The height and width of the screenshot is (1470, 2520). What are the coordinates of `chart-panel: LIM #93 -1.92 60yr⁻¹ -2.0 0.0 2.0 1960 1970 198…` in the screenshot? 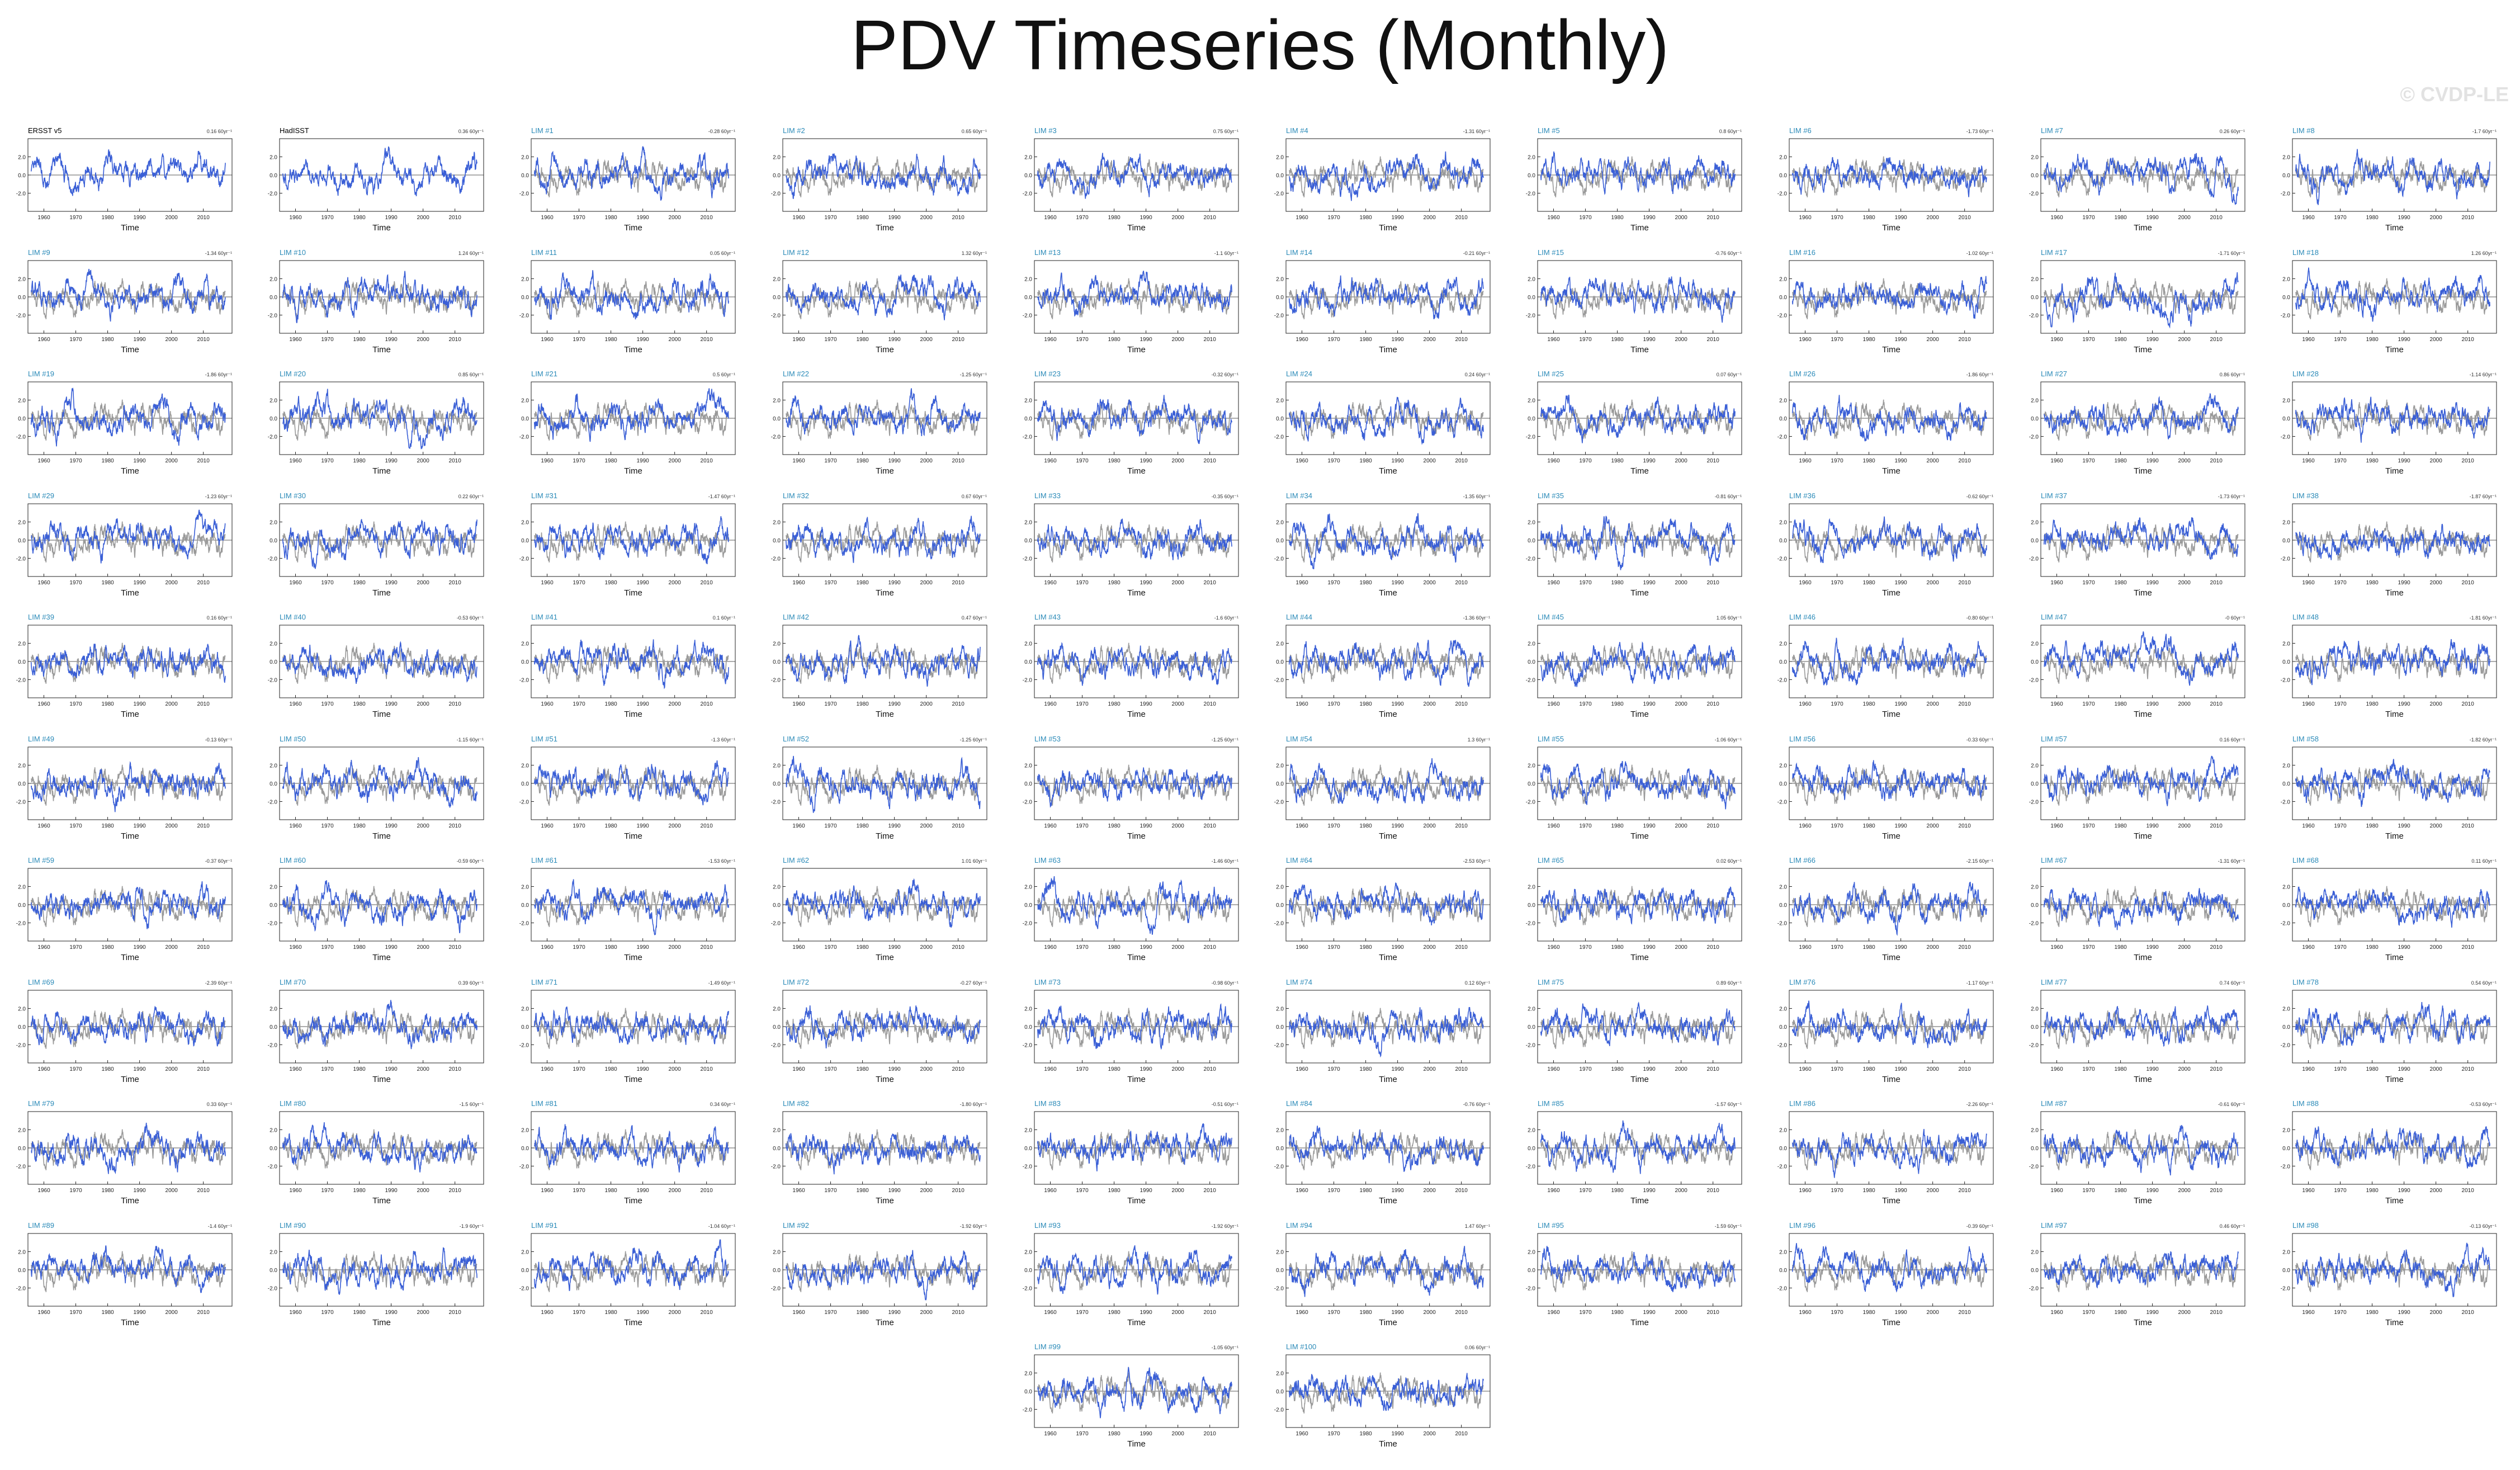 It's located at (1127, 1275).